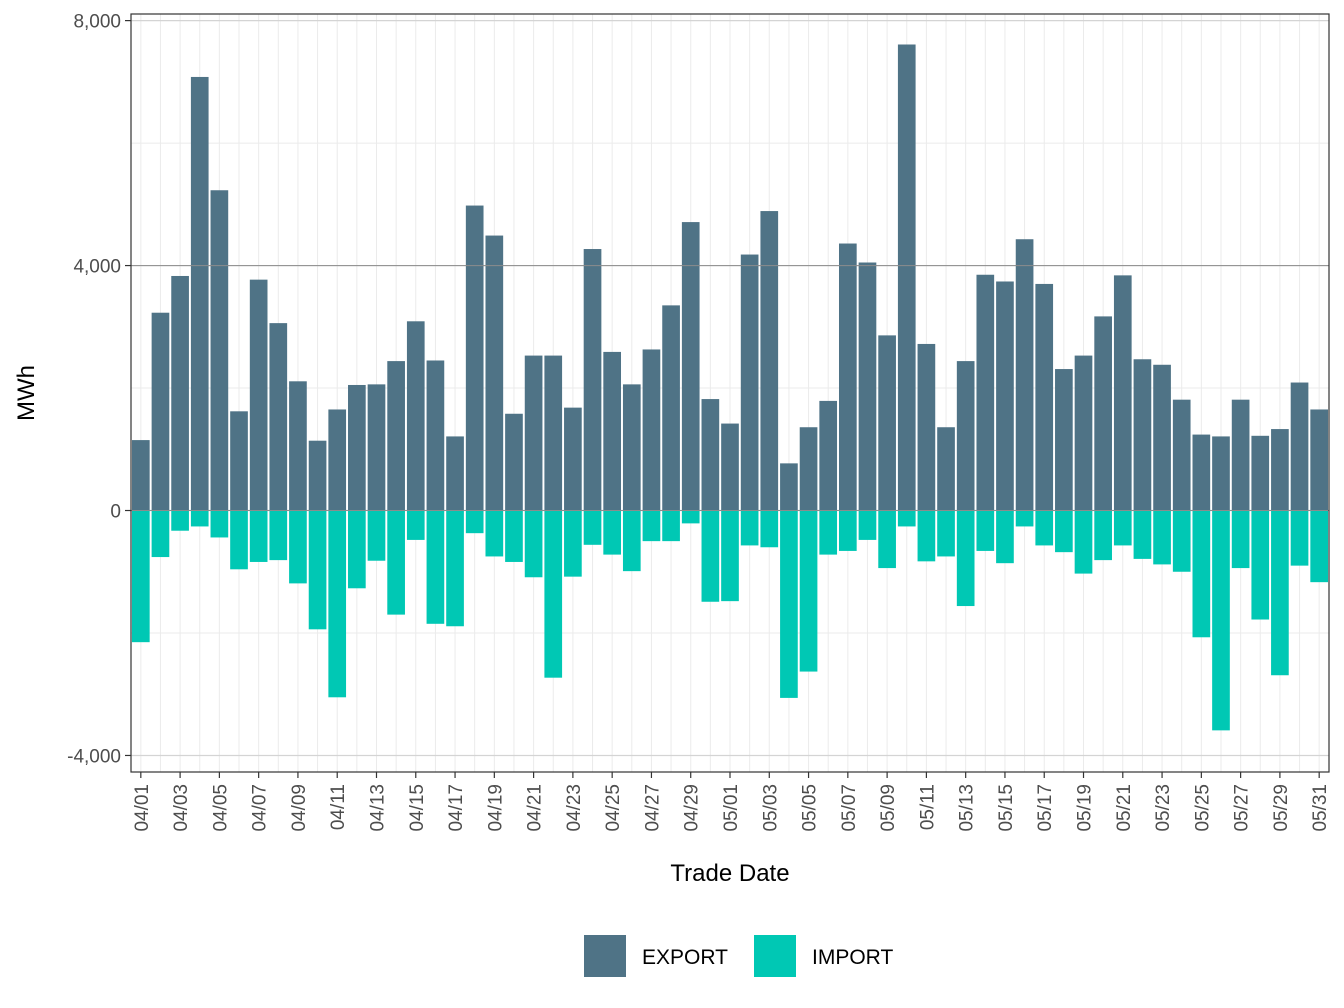 The image size is (1344, 1008). Describe the element at coordinates (495, 808) in the screenshot. I see `x-tick-label: 04/19` at that location.